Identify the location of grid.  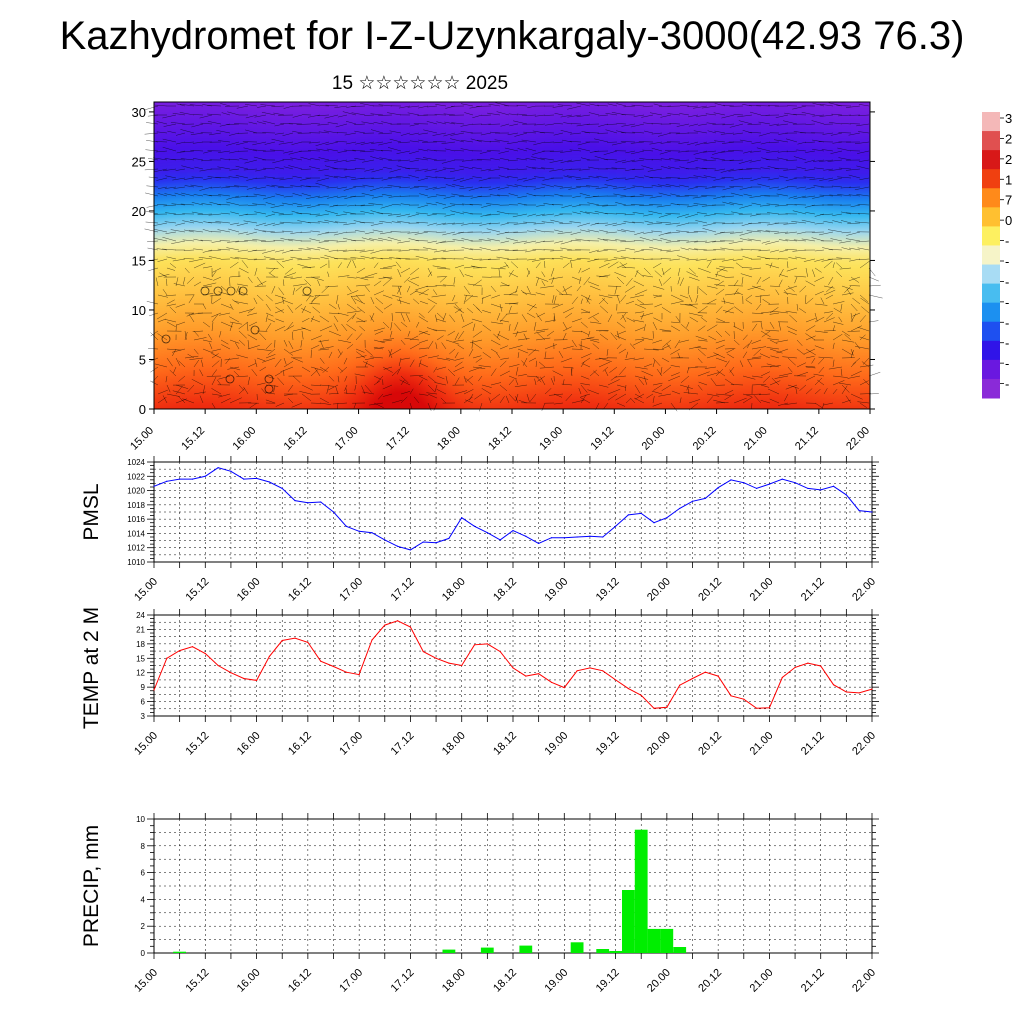
(513, 665).